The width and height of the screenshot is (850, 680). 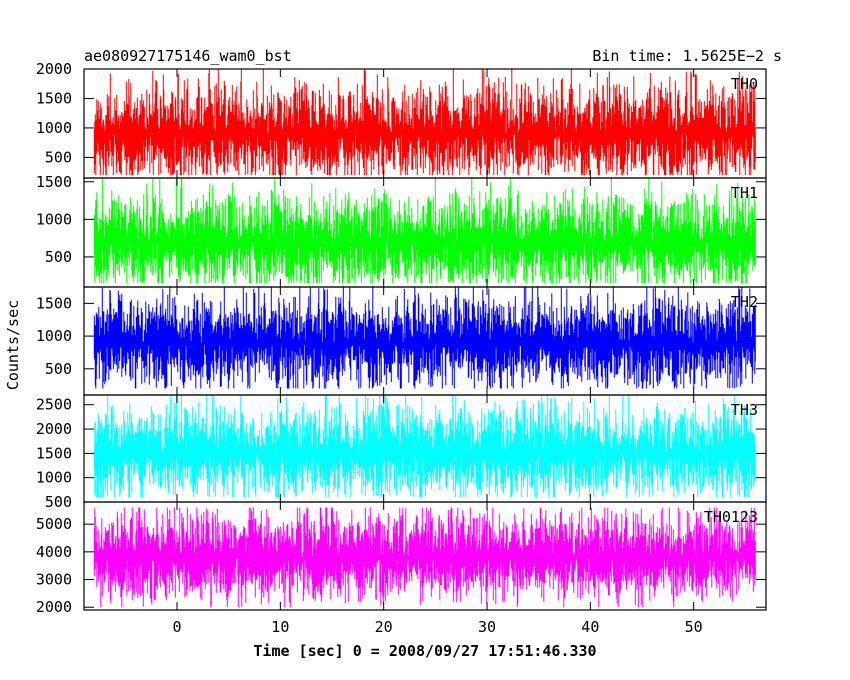 I want to click on chart-title-left: ae080927175146_wam0_bst, so click(x=188, y=56).